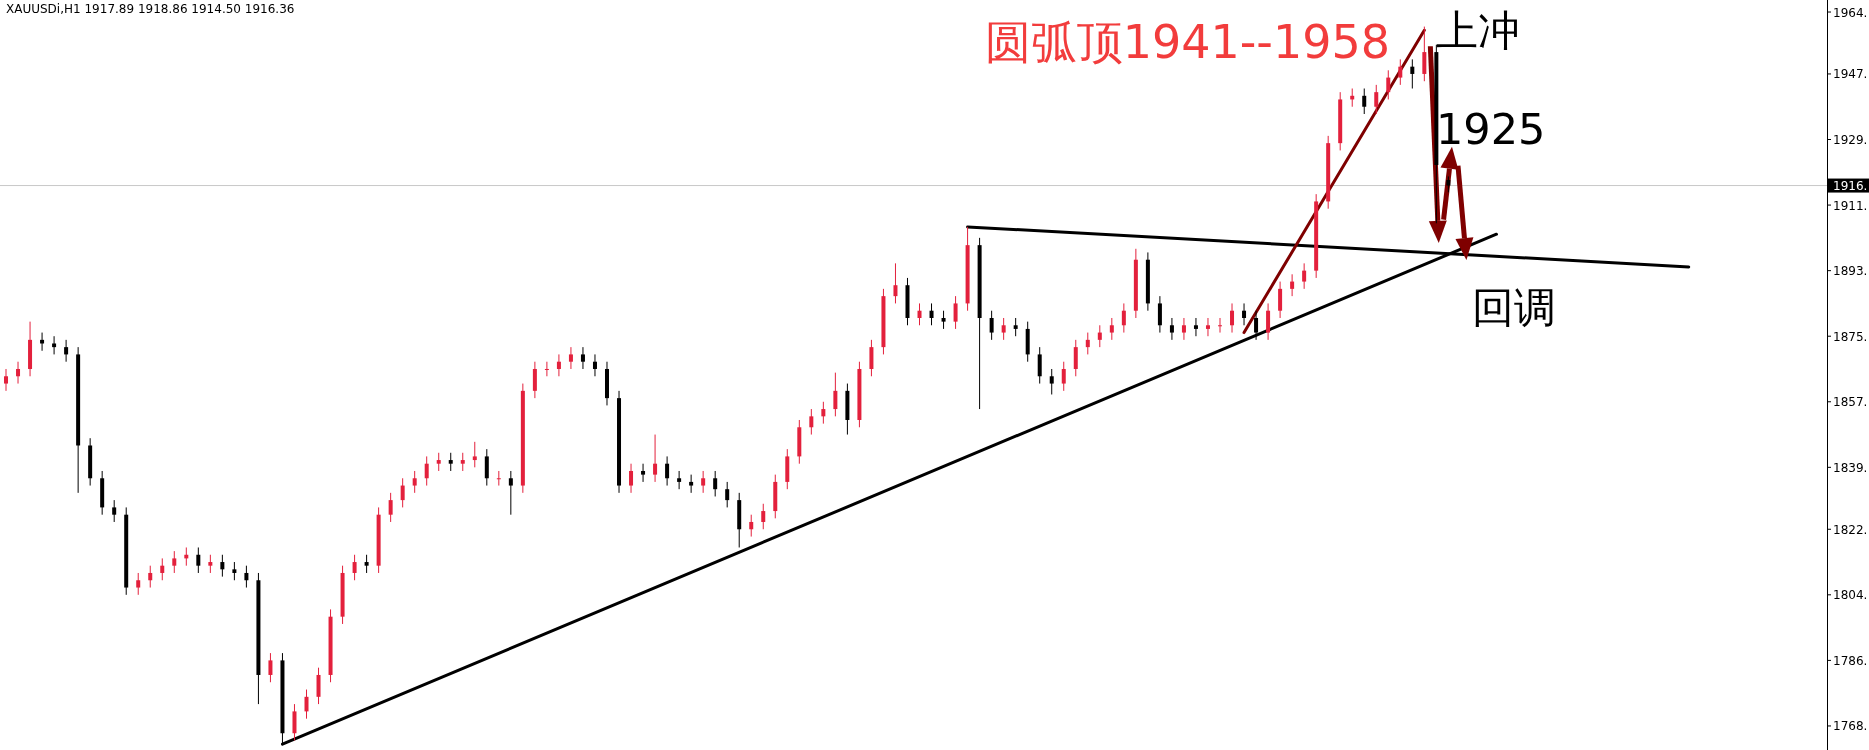  What do you see at coordinates (1850, 595) in the screenshot?
I see `y-tick-label: 1804.` at bounding box center [1850, 595].